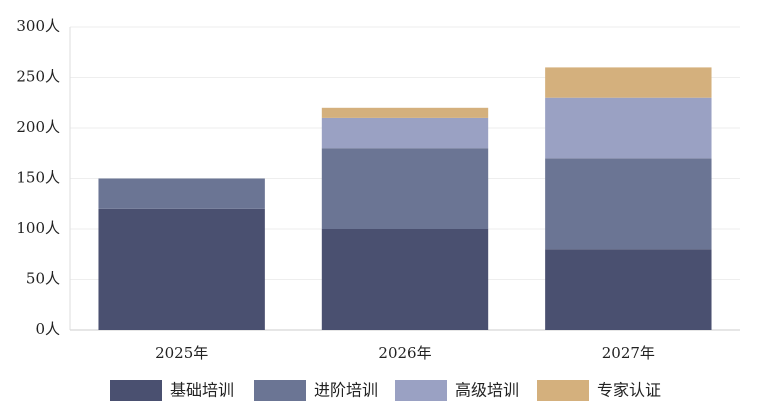 The height and width of the screenshot is (413, 771). Describe the element at coordinates (38, 26) in the screenshot. I see `y-tick-label: 300人` at that location.